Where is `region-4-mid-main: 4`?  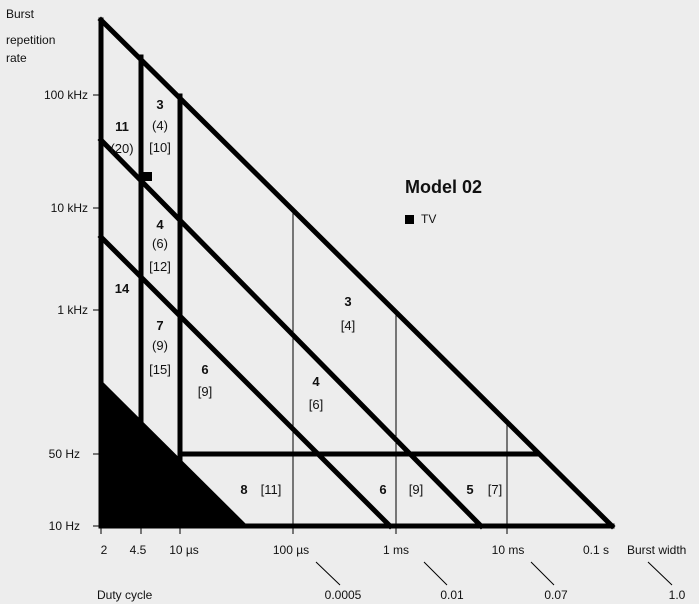
region-4-mid-main: 4 is located at coordinates (316, 381).